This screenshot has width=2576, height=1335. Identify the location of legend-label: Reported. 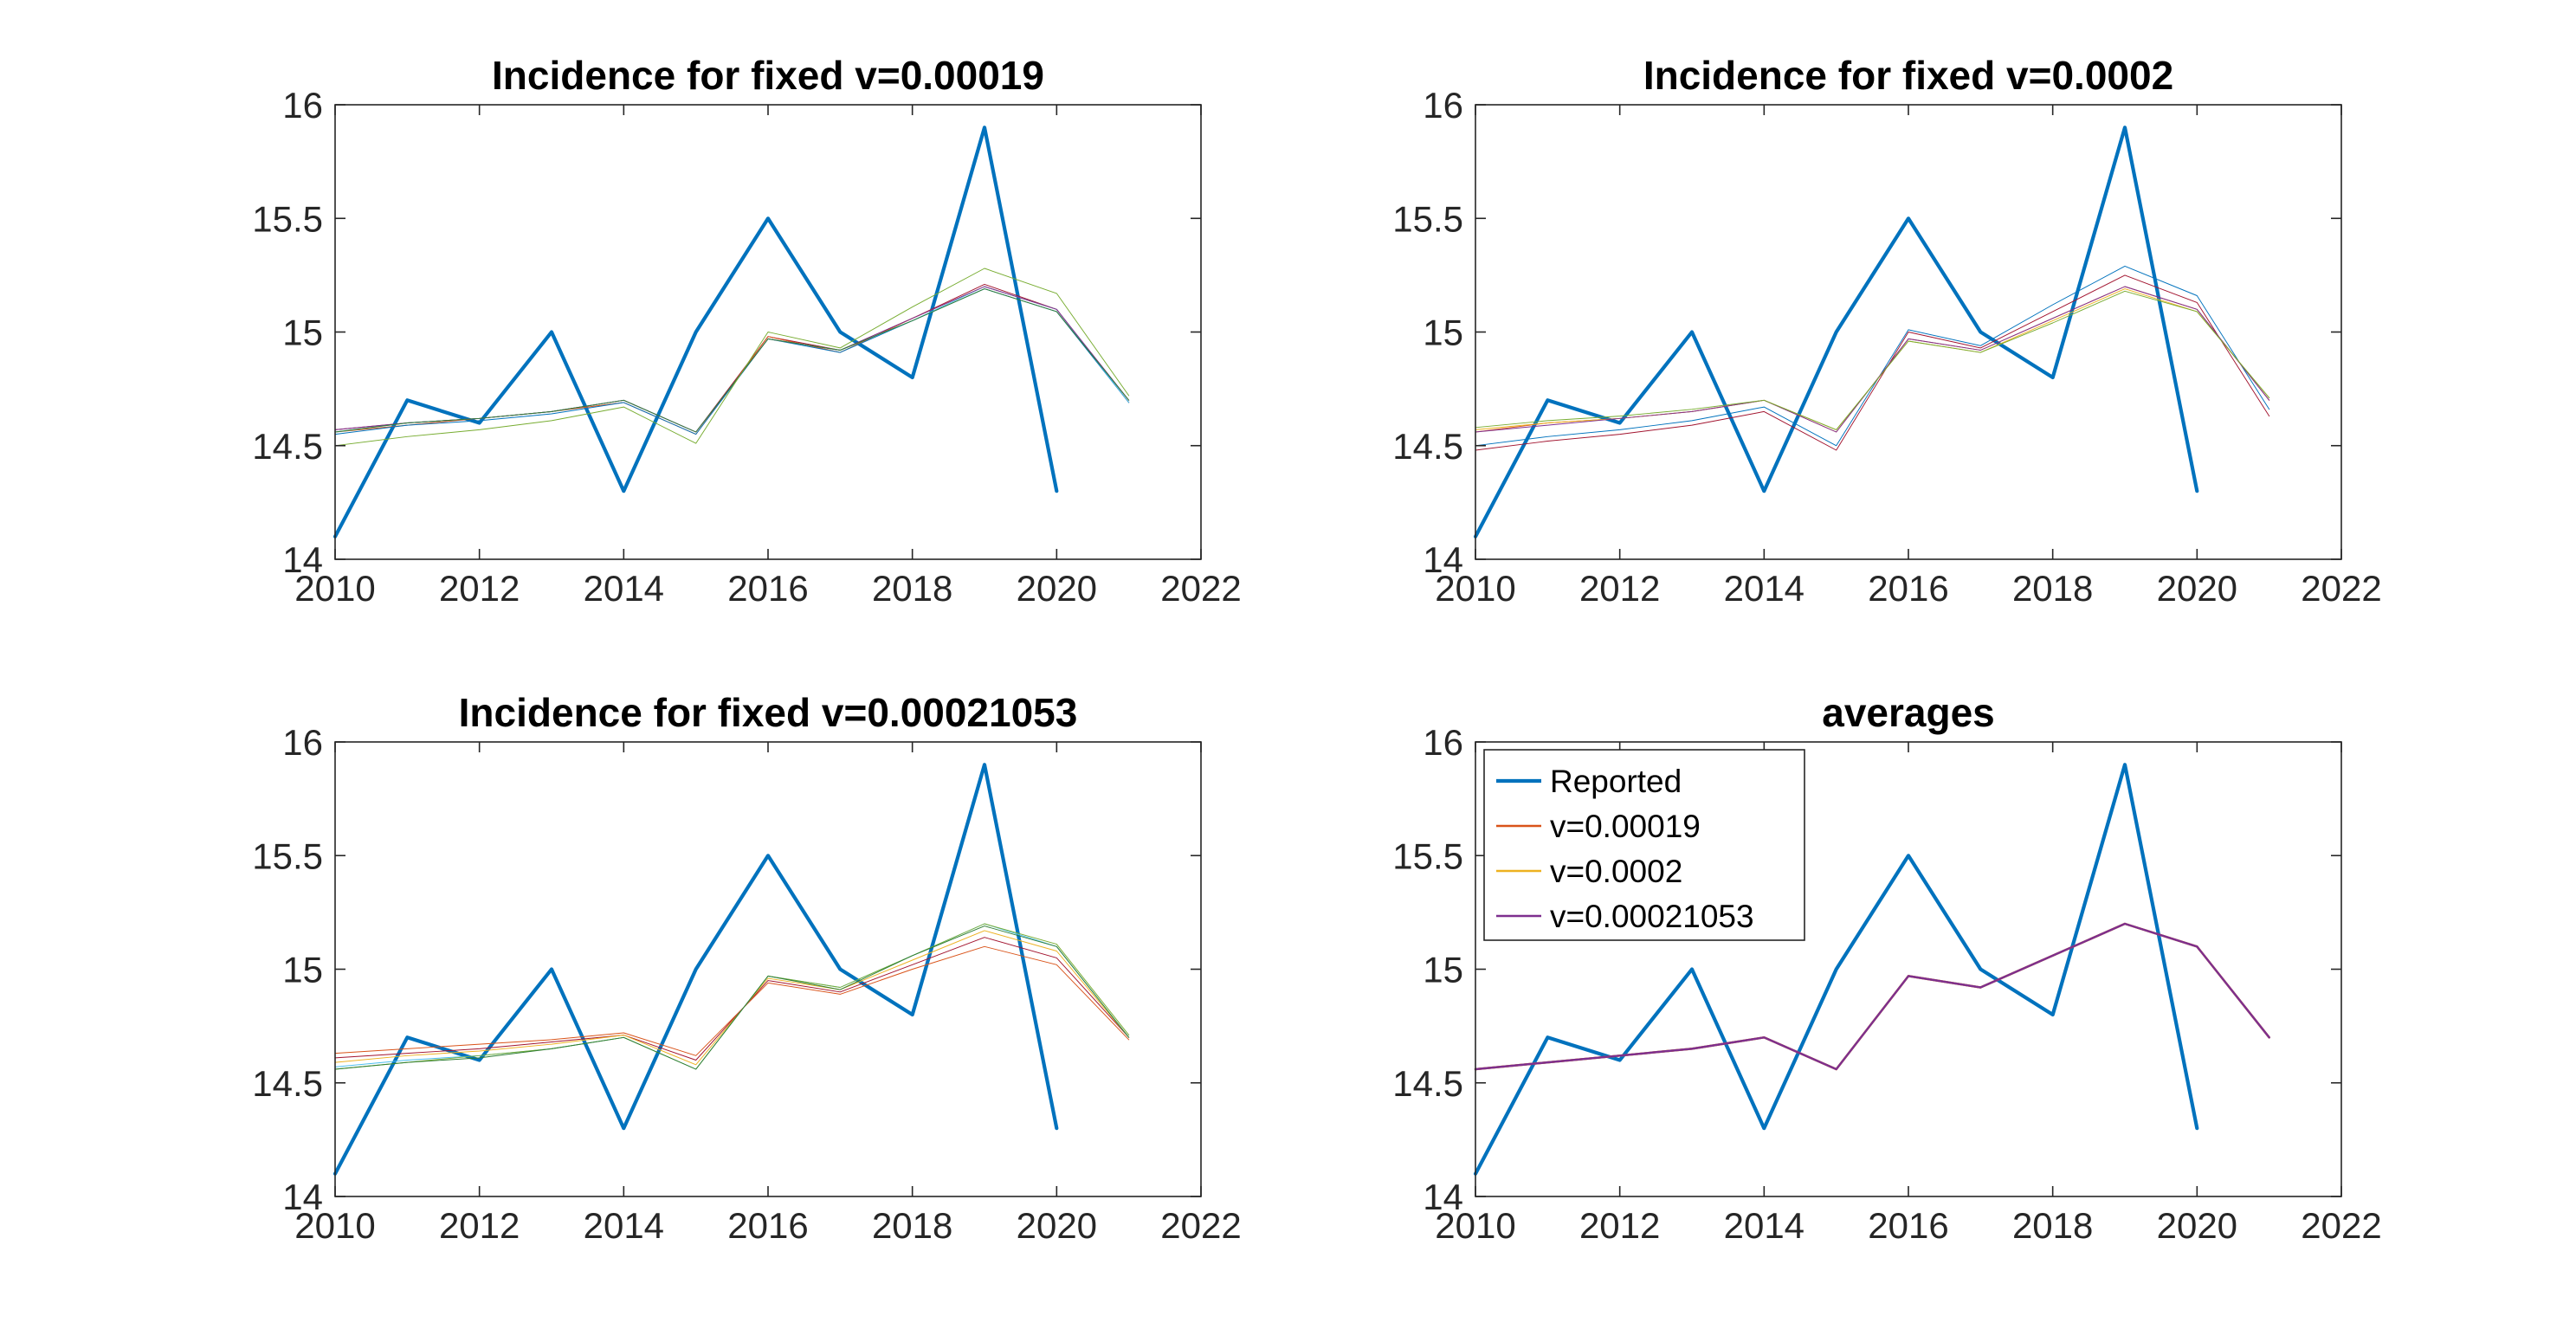
(1616, 781).